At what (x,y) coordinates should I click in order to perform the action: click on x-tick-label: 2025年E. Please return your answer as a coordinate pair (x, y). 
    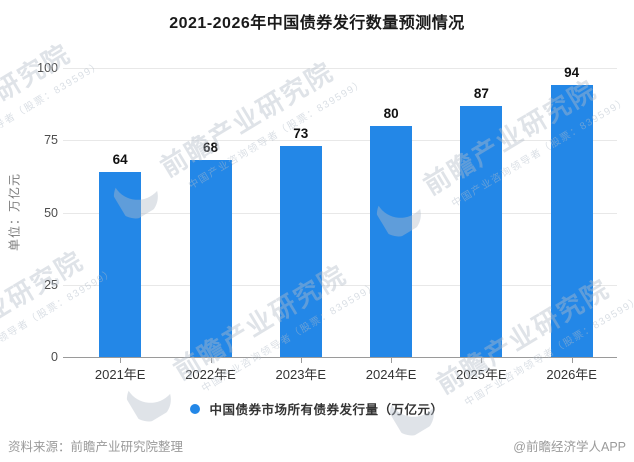
    Looking at the image, I should click on (481, 374).